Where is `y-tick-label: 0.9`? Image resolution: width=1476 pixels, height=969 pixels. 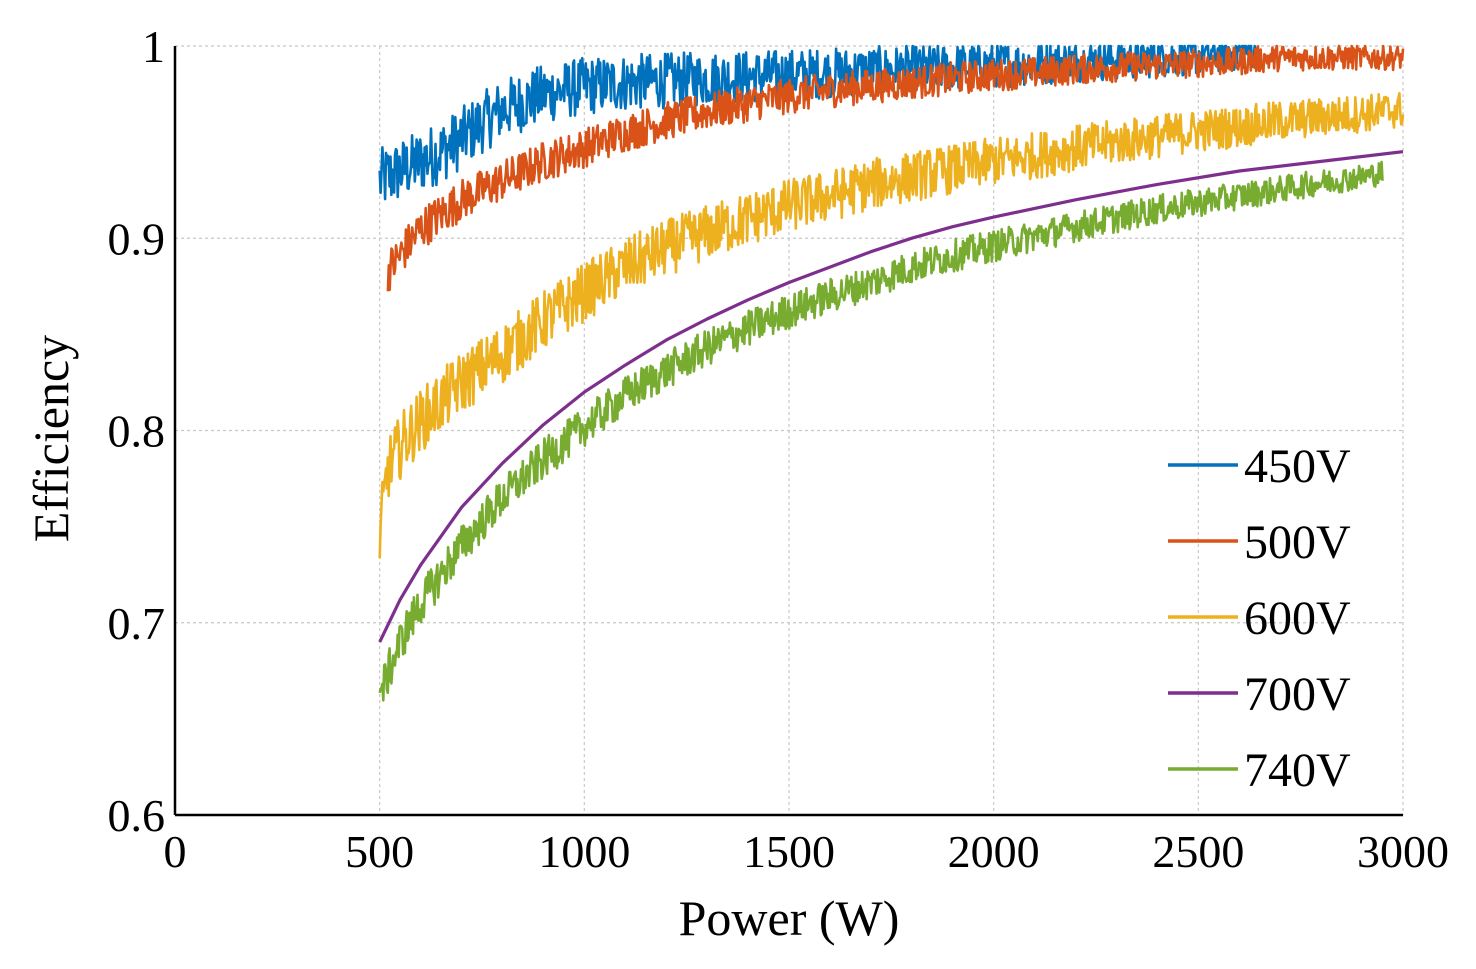 y-tick-label: 0.9 is located at coordinates (137, 238).